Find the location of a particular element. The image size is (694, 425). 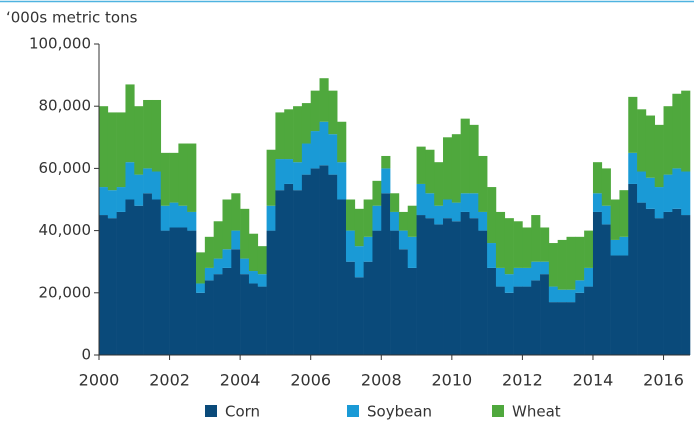

y-tick-label: 100,000 is located at coordinates (60, 44).